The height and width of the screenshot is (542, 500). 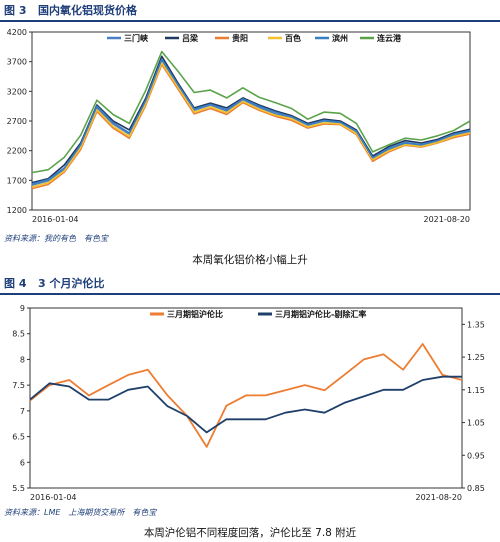 I want to click on legend-label: 滨州, so click(x=340, y=38).